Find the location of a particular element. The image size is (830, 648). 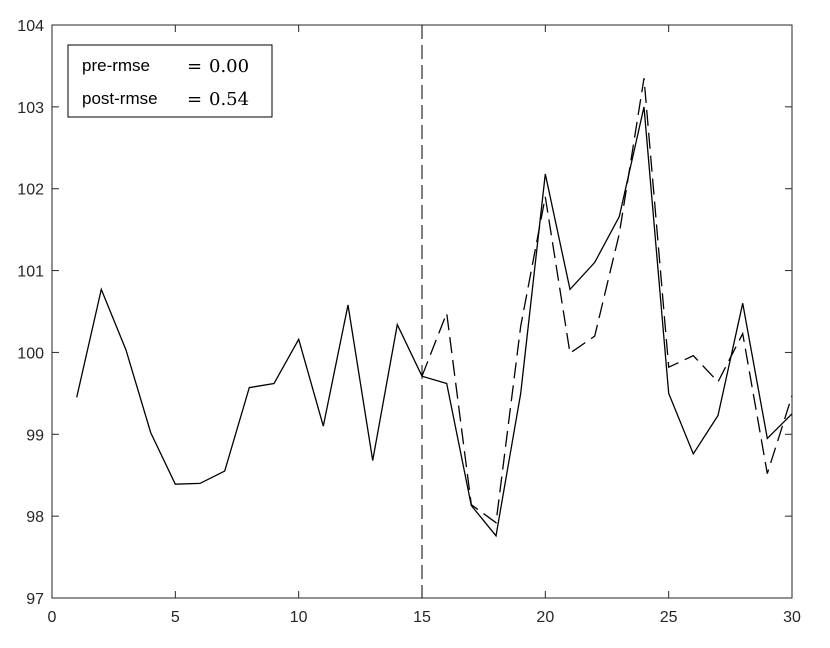

y-tick-label: 98 is located at coordinates (35, 517).